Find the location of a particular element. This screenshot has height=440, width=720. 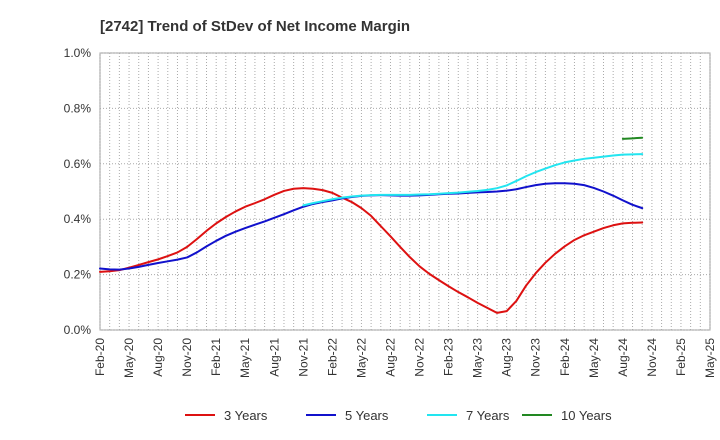

legend-label: 5 Years is located at coordinates (367, 415).